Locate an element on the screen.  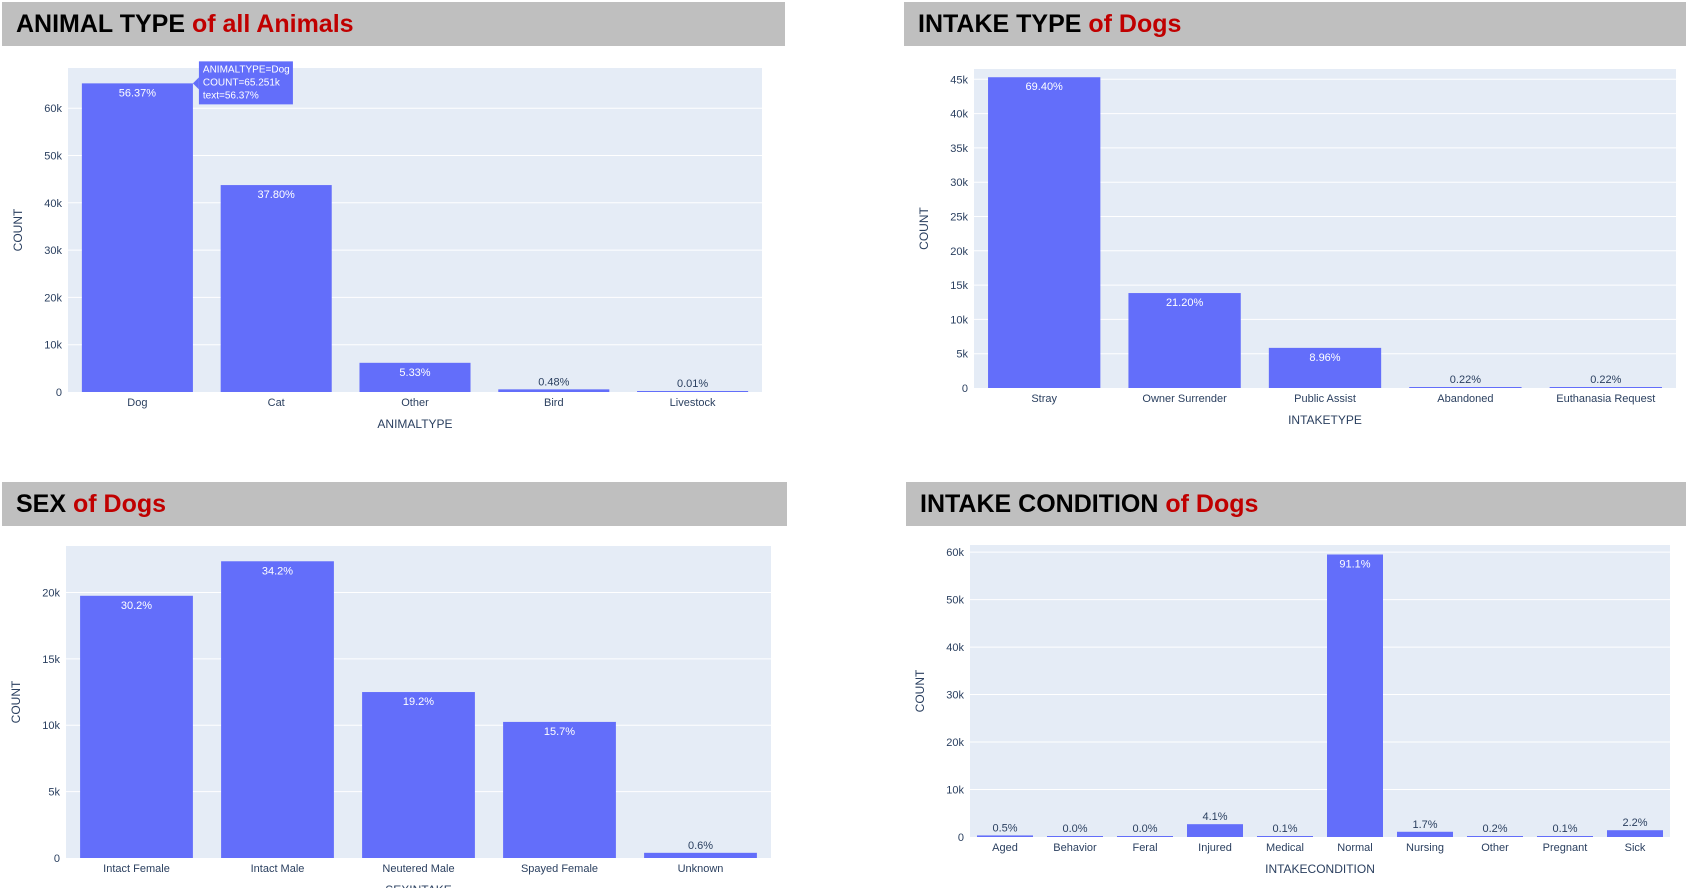
y-tick-label: 30k is located at coordinates (959, 183).